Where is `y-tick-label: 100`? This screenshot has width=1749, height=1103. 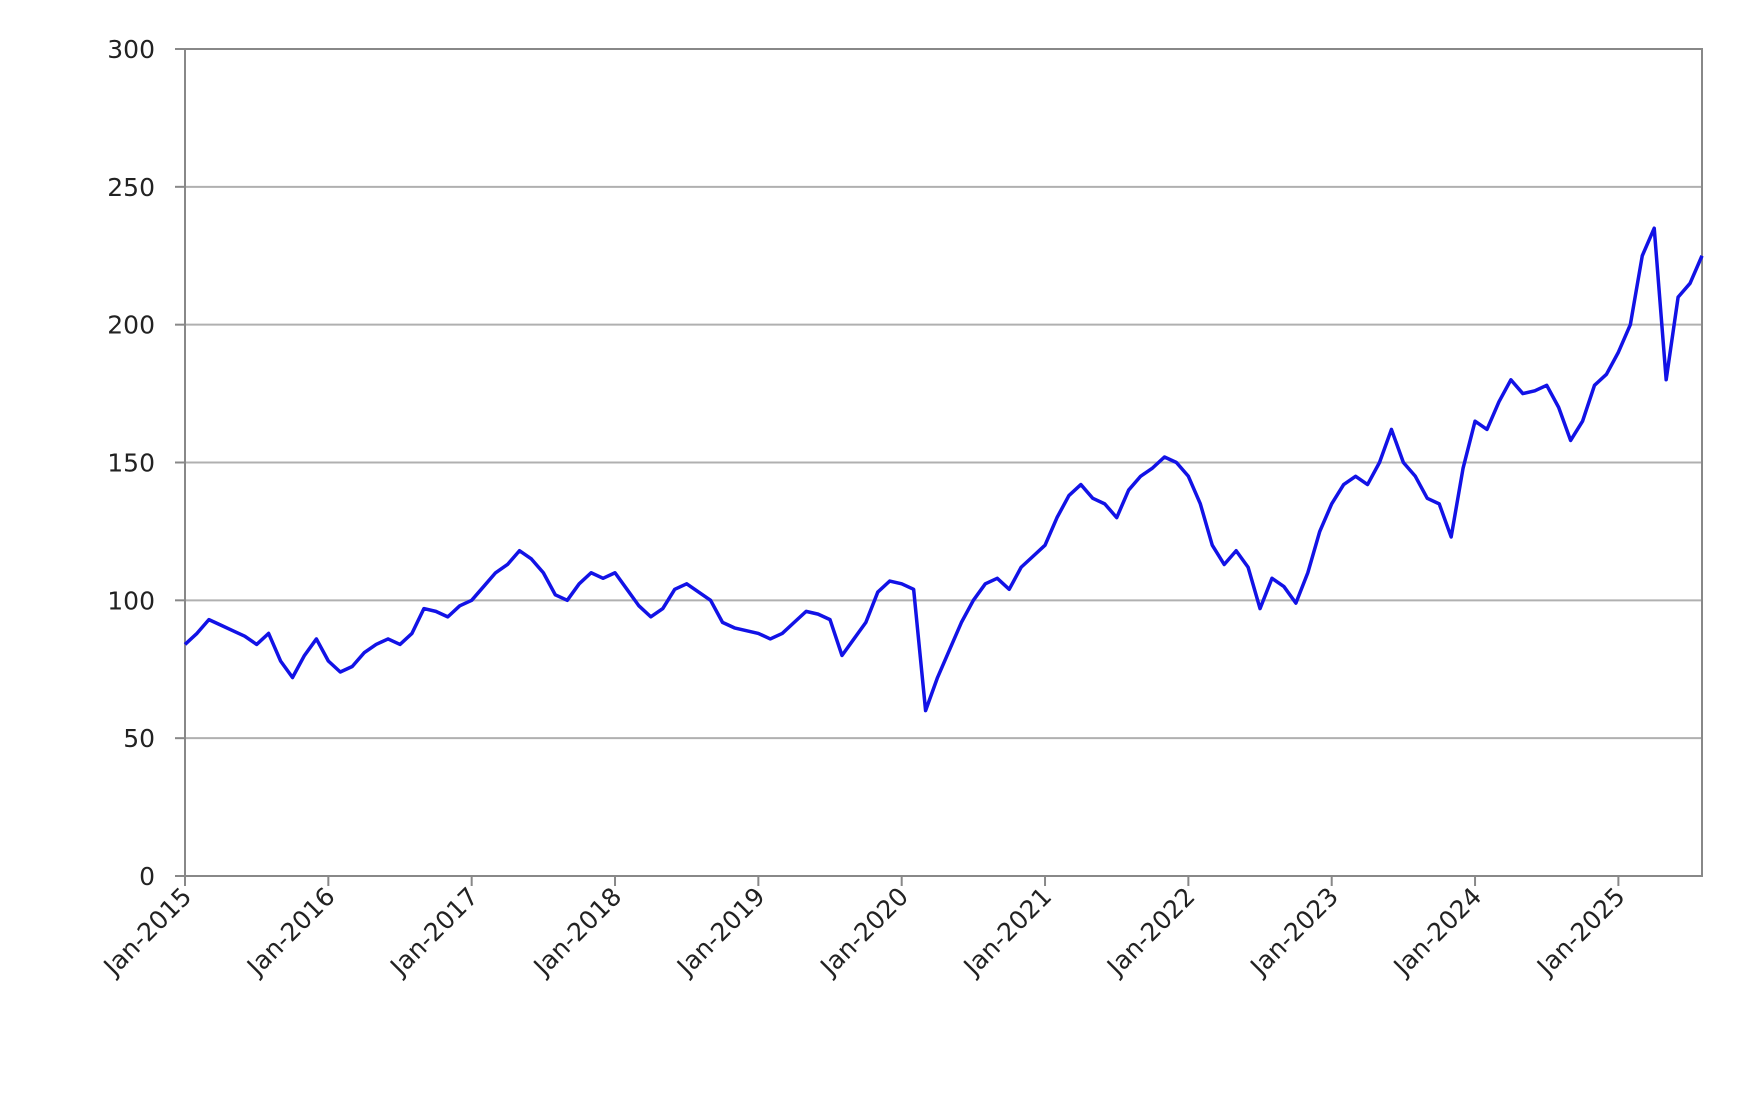
y-tick-label: 100 is located at coordinates (131, 600).